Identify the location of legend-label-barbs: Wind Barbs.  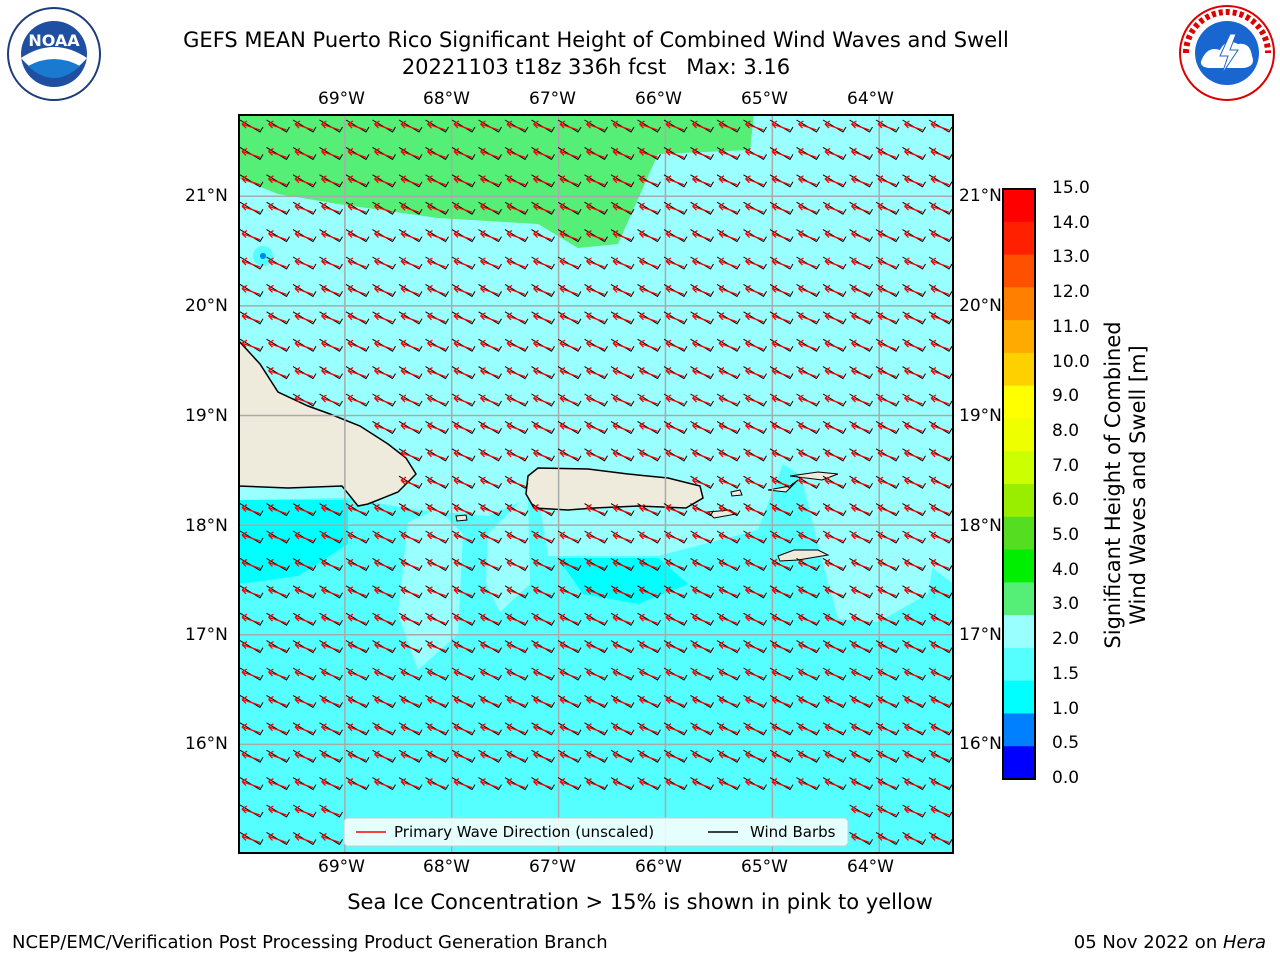
(793, 832).